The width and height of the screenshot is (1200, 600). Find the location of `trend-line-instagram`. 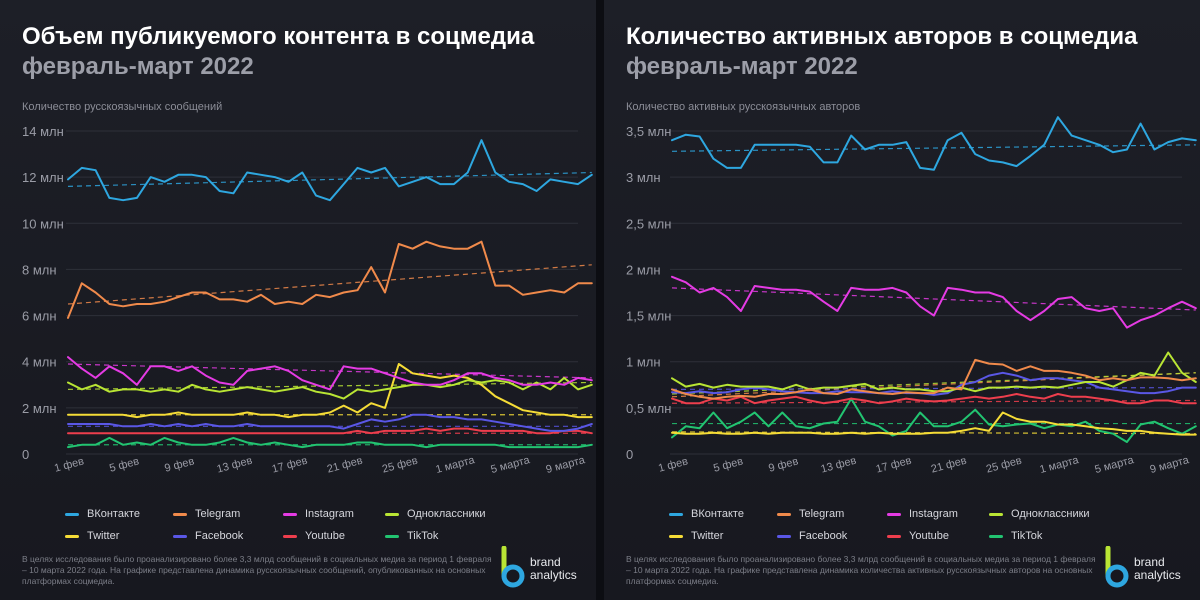

trend-line-instagram is located at coordinates (329, 371).